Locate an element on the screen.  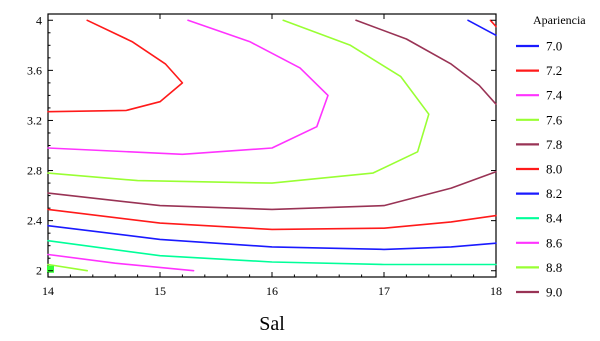
y-tick-label: 3.2 is located at coordinates (34, 120).